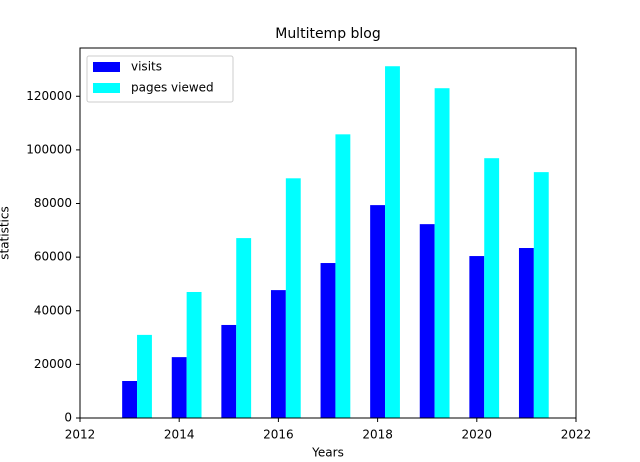  Describe the element at coordinates (6, 233) in the screenshot. I see `y-axis-label: statistics` at that location.